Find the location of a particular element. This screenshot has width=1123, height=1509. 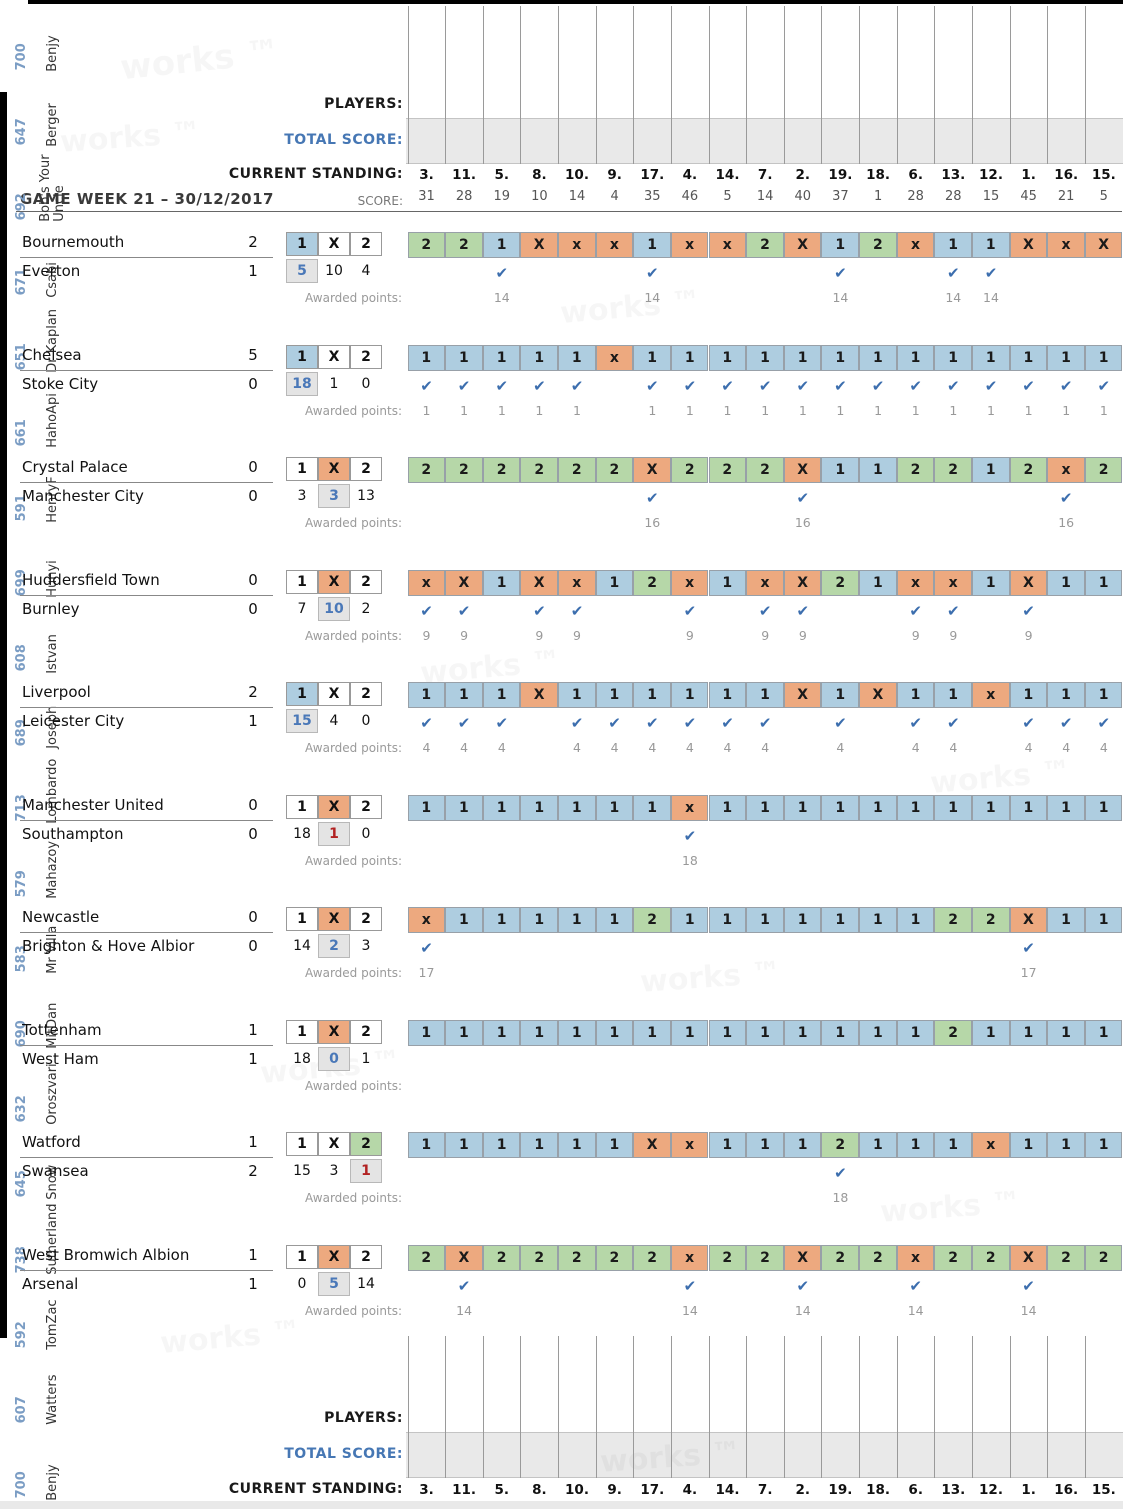

team-divider is located at coordinates (146, 1270).